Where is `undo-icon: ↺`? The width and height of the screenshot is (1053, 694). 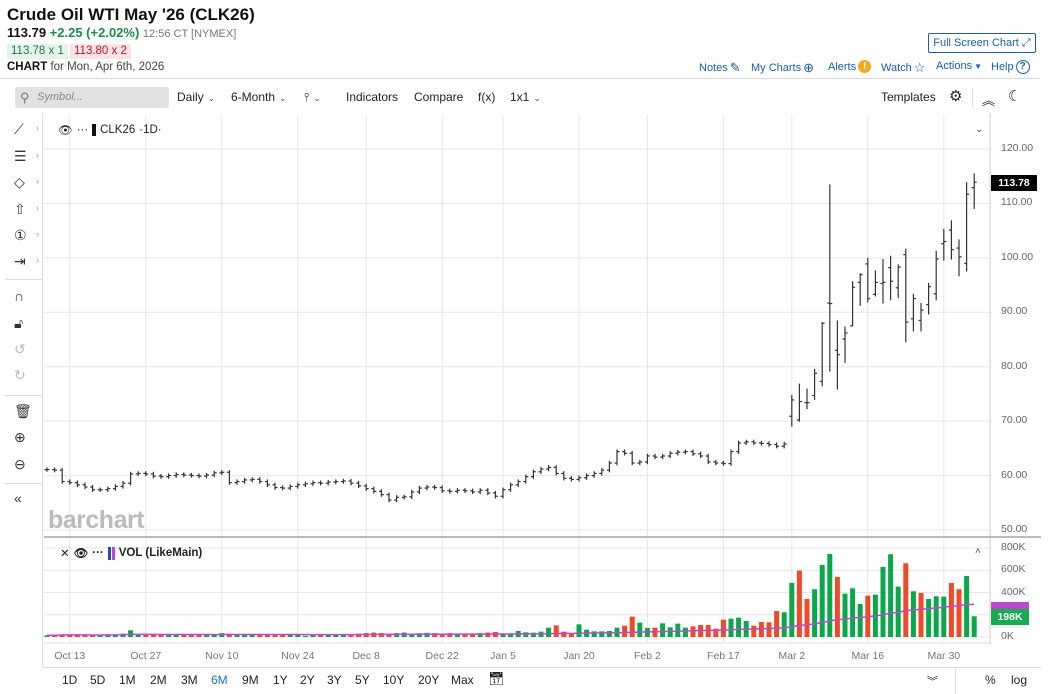
undo-icon: ↺ is located at coordinates (20, 349).